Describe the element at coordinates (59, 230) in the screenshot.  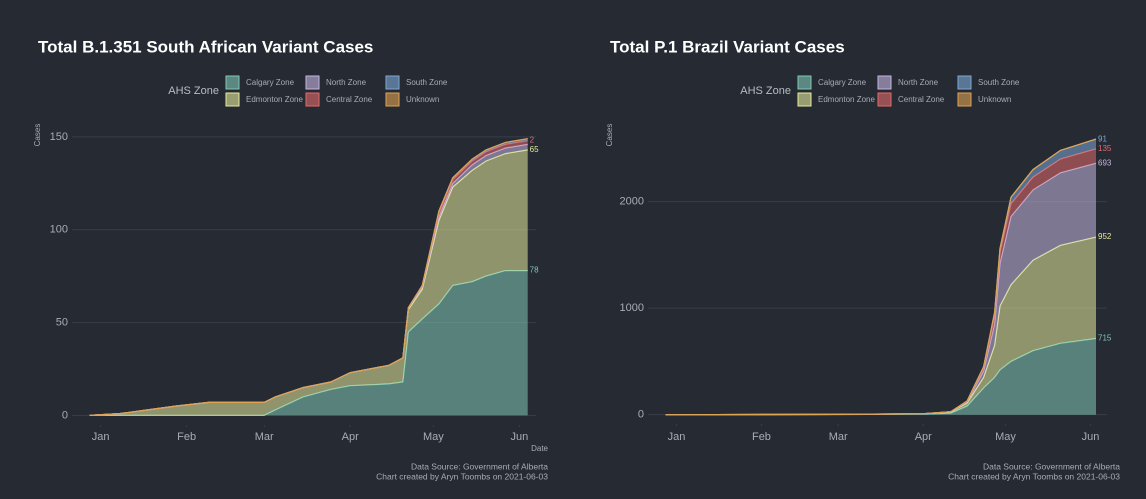
I see `y-tick-label: 100` at that location.